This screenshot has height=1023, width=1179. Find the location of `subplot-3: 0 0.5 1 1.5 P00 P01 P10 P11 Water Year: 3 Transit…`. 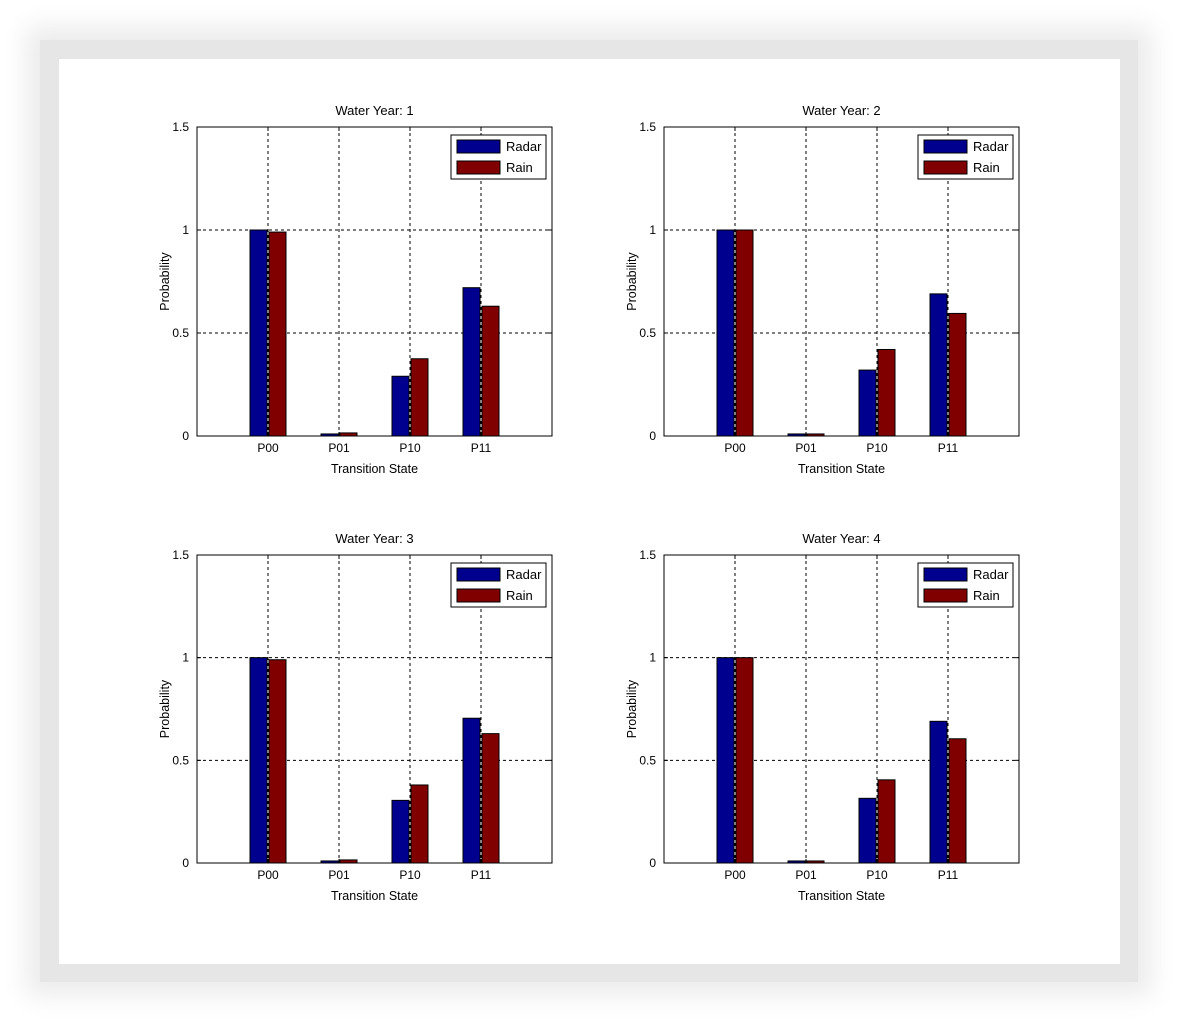

subplot-3: 0 0.5 1 1.5 P00 P01 P10 P11 Water Year: 3 Transit… is located at coordinates (355, 717).